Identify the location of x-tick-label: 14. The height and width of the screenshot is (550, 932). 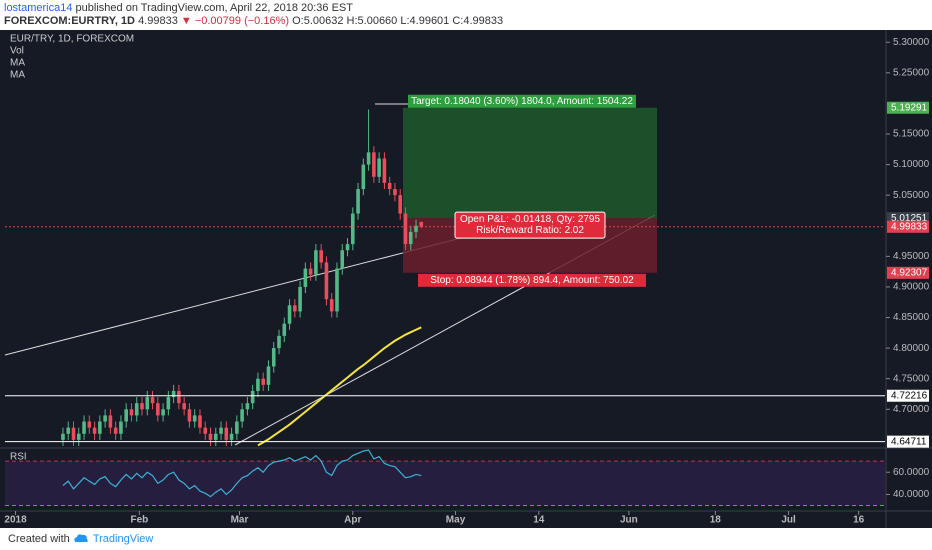
(539, 520).